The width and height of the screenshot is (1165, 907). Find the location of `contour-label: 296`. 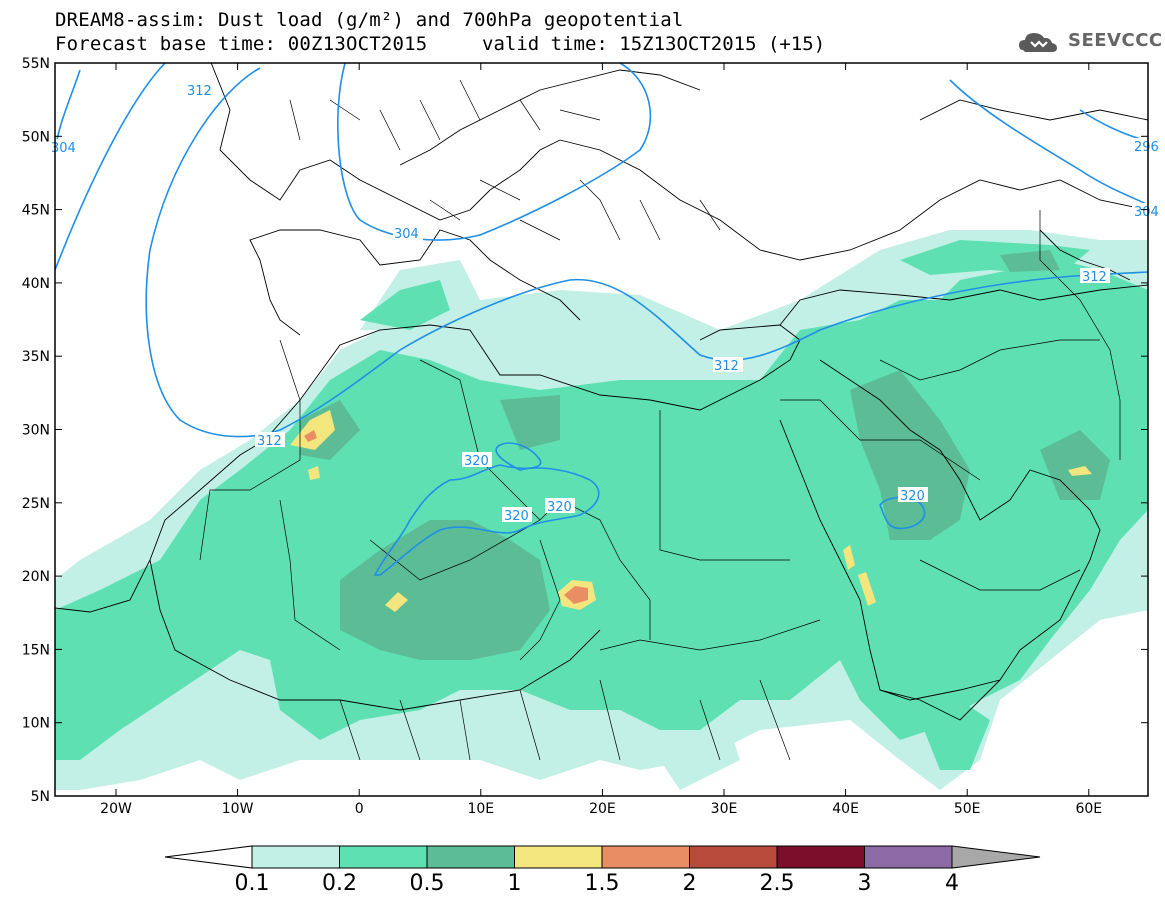

contour-label: 296 is located at coordinates (1146, 147).